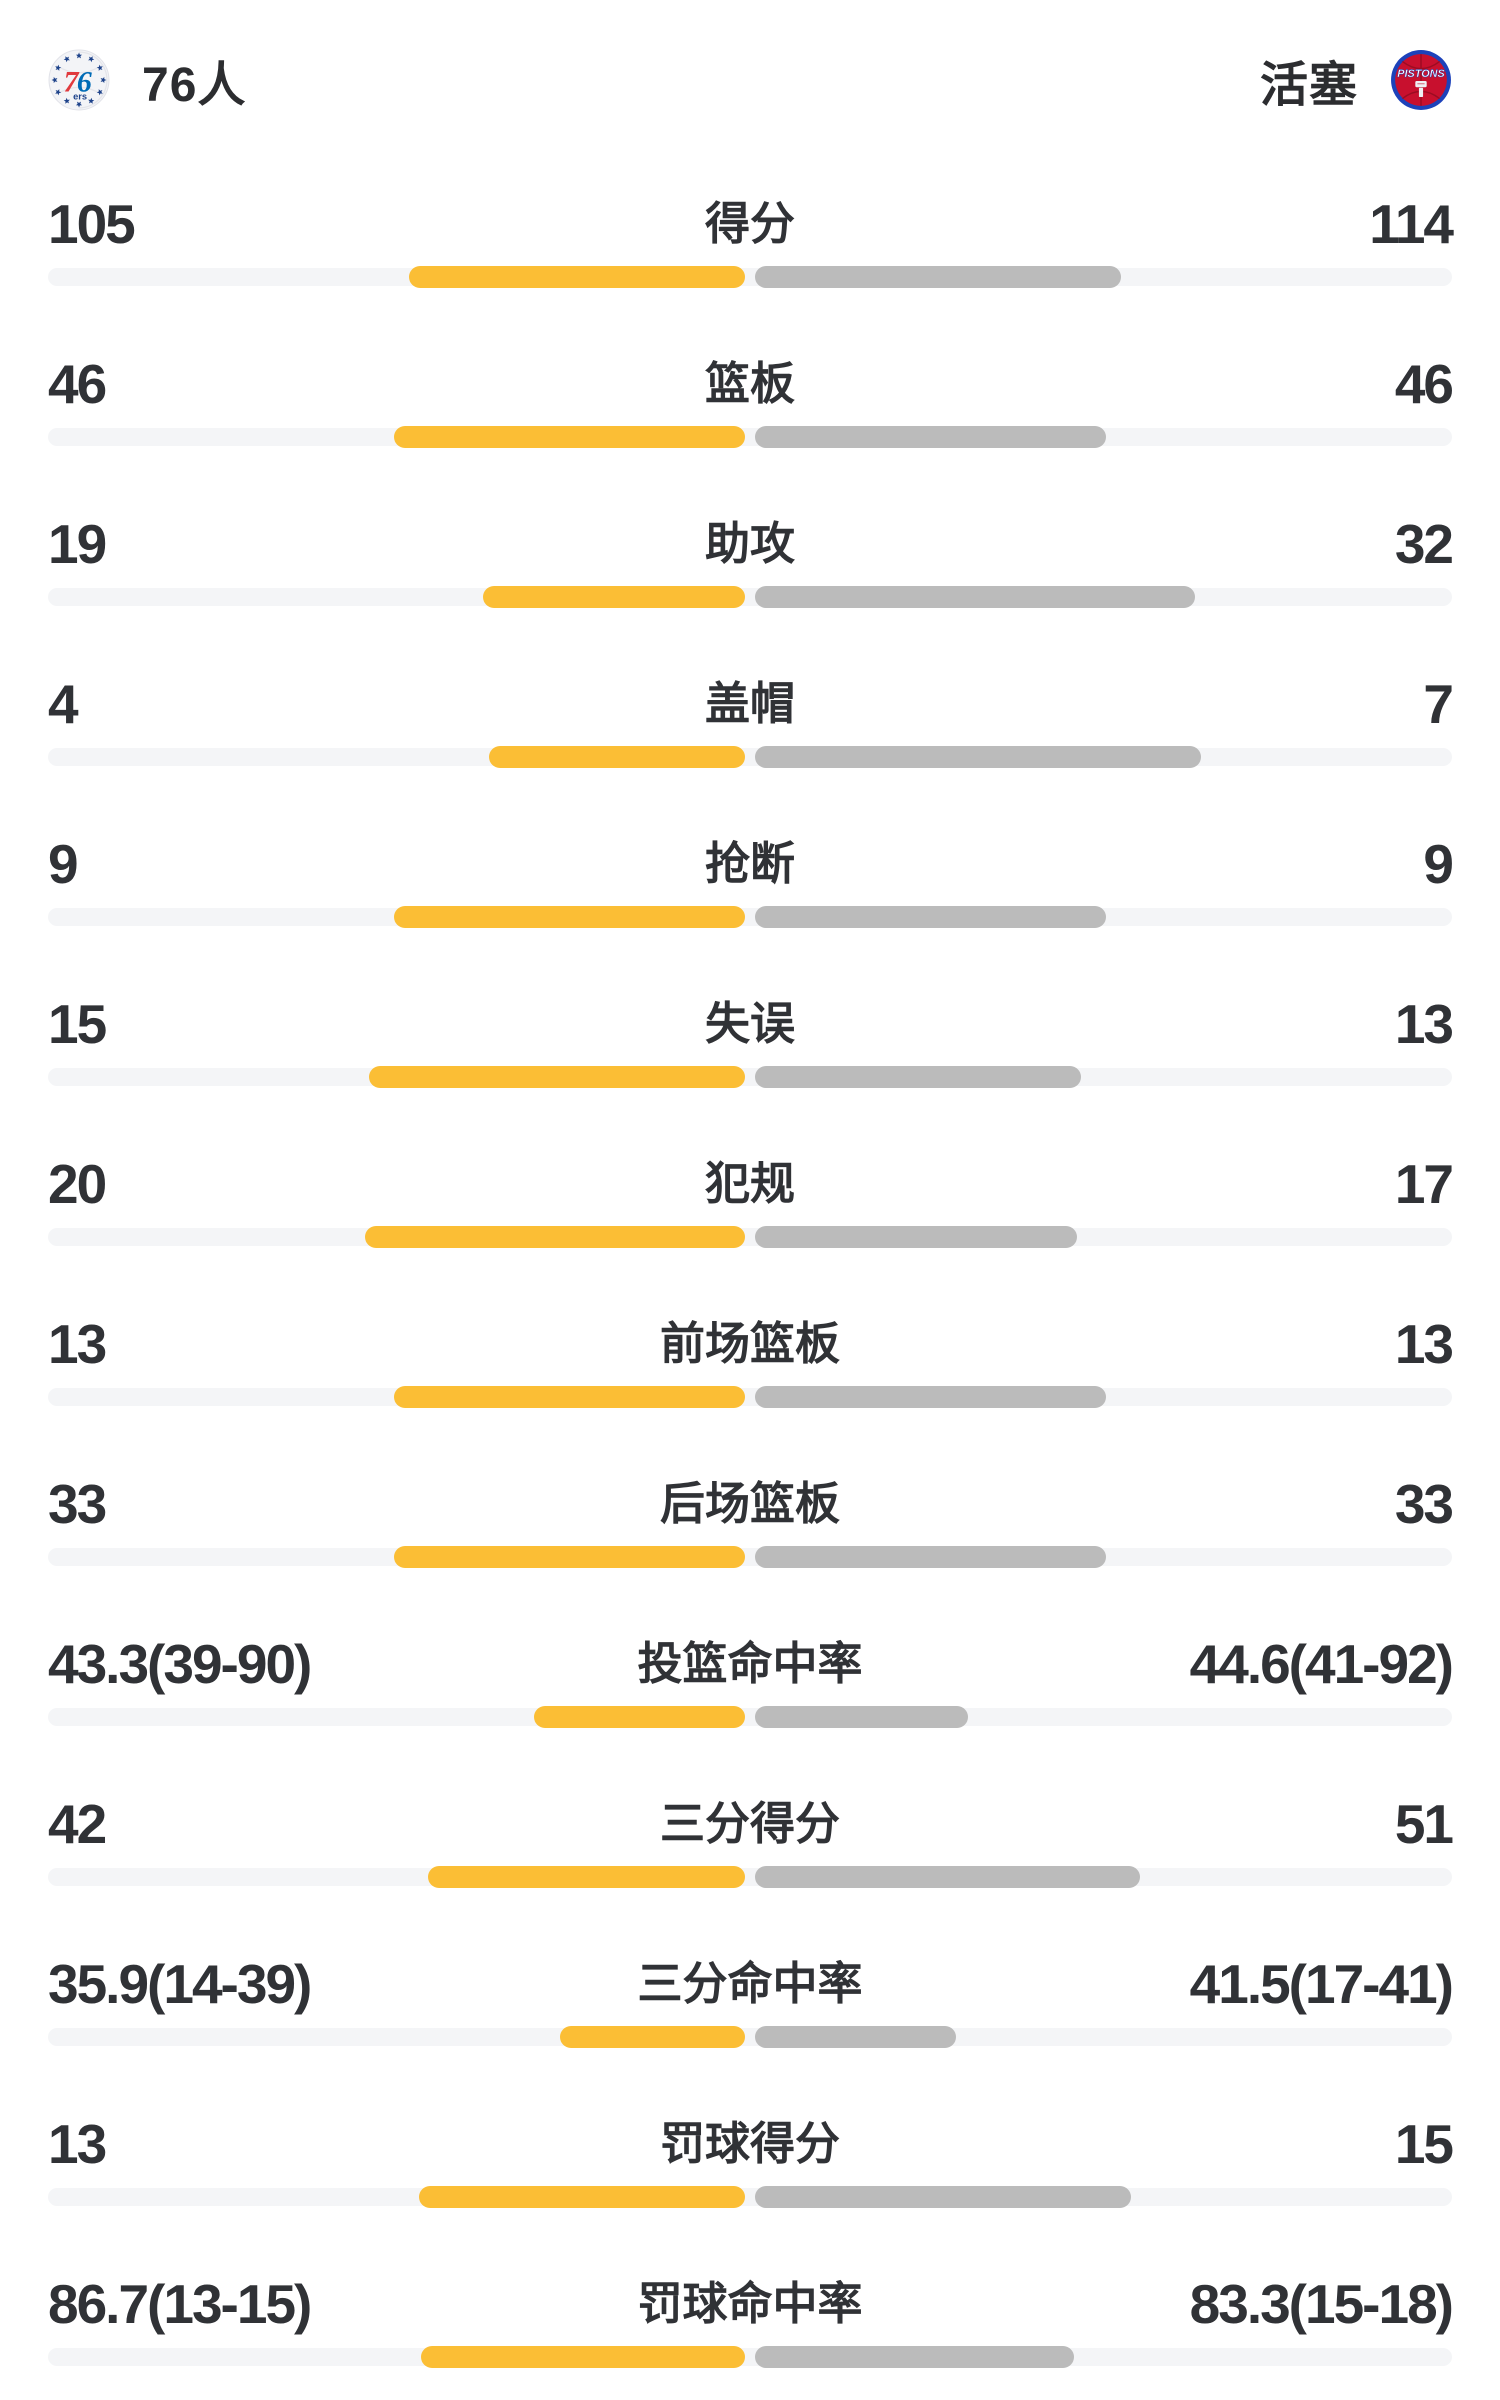 The image size is (1500, 2400). What do you see at coordinates (1321, 2304) in the screenshot?
I see `away-value: 83.3(15-18)` at bounding box center [1321, 2304].